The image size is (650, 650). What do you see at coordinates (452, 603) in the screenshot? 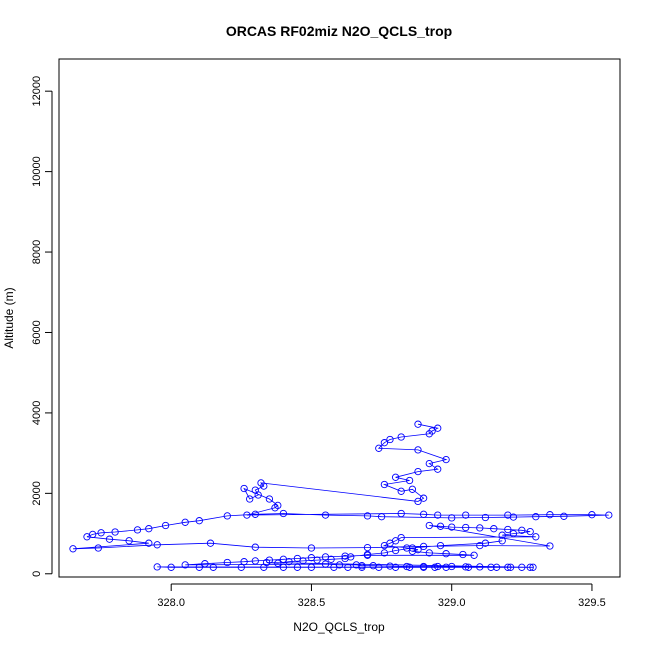
I see `x-tick-label: 329.0` at bounding box center [452, 603].